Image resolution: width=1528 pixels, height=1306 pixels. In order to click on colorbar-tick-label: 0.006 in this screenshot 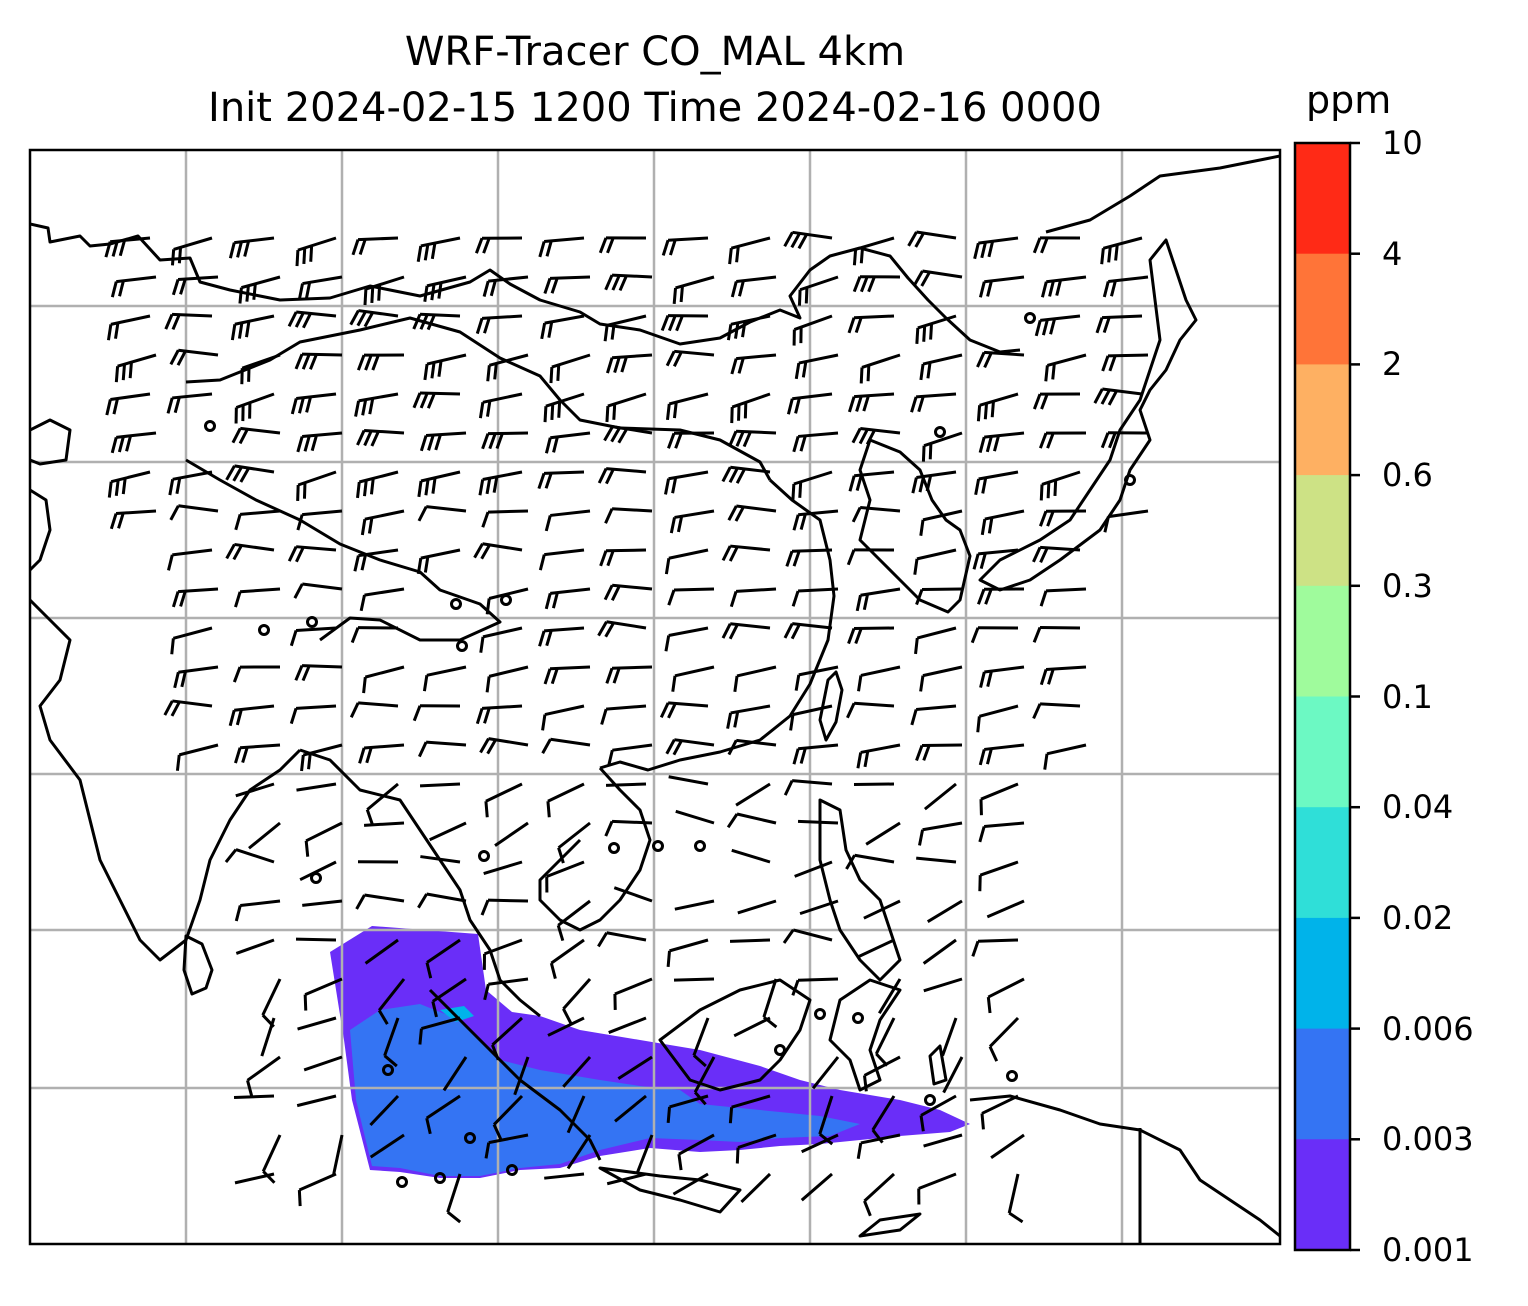, I will do `click(1428, 1028)`.